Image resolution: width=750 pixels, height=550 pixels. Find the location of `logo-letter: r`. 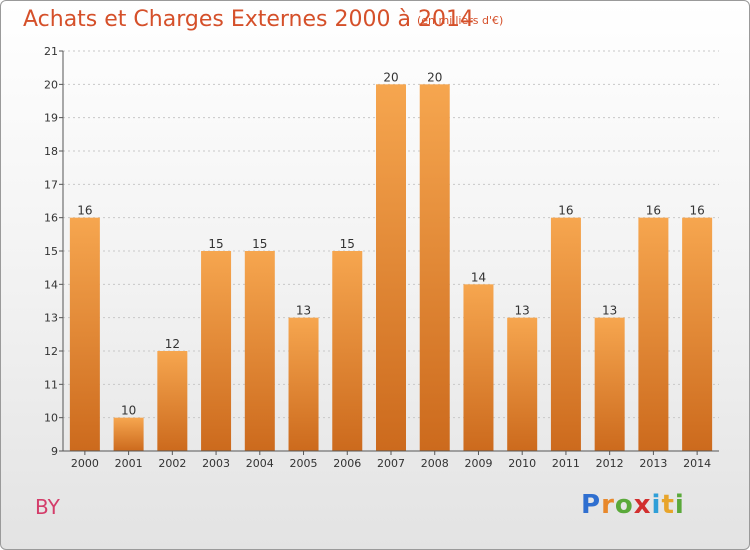

logo-letter: r is located at coordinates (608, 505).